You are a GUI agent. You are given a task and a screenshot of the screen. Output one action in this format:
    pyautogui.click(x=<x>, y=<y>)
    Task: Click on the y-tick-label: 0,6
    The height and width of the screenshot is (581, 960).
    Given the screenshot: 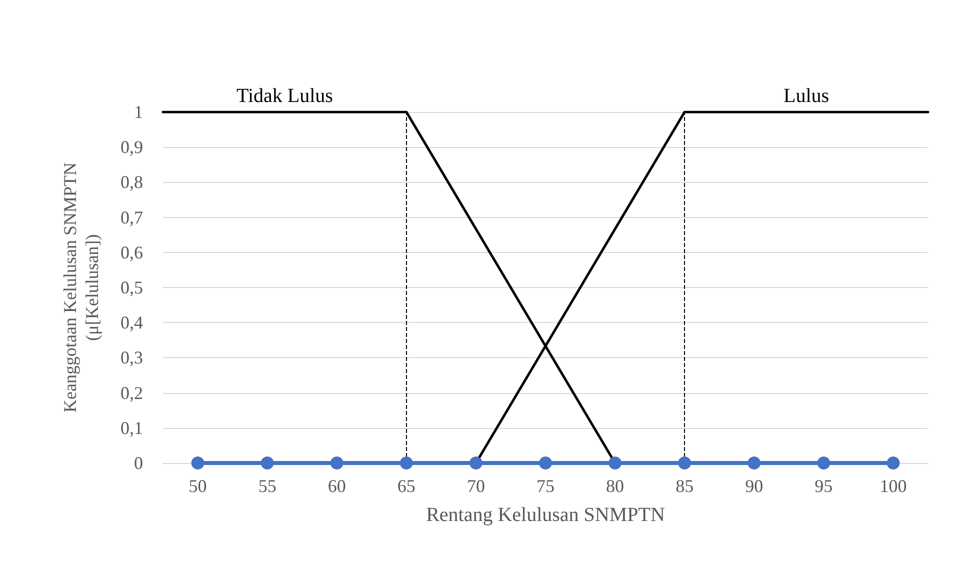 What is the action you would take?
    pyautogui.click(x=131, y=252)
    